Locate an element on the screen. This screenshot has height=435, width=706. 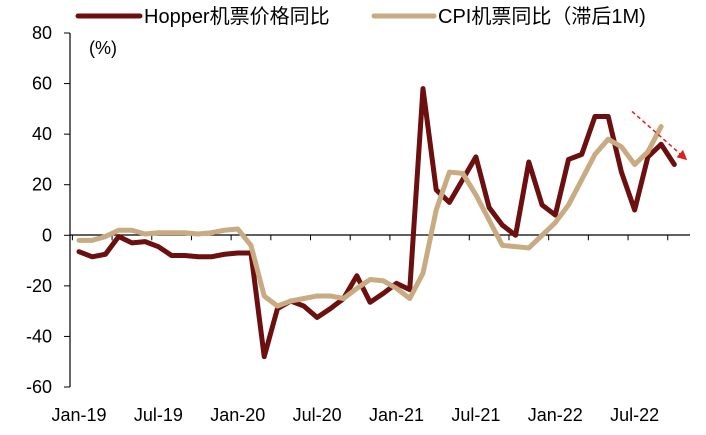
y-tick-label: 0 is located at coordinates (47, 235).